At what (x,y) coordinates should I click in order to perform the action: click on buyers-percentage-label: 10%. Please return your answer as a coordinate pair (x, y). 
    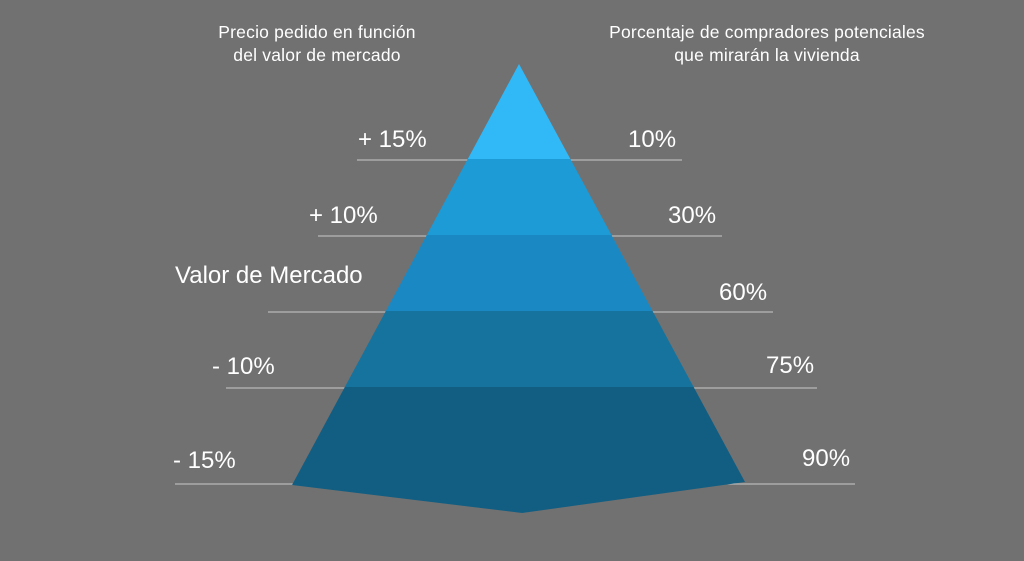
    Looking at the image, I should click on (652, 139).